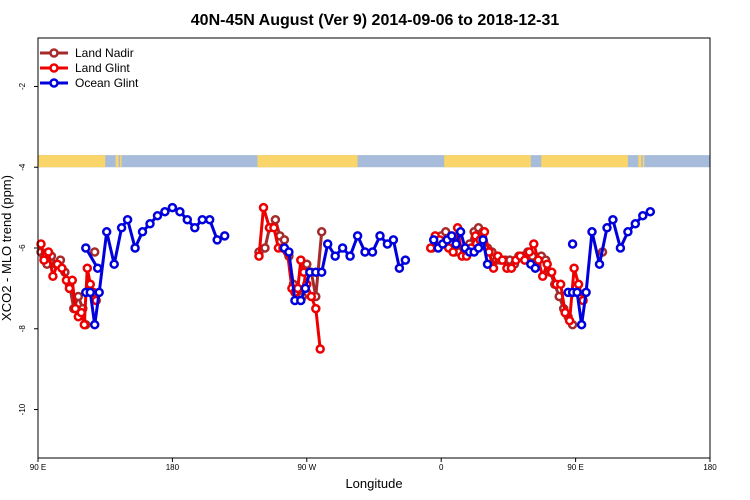  Describe the element at coordinates (441, 467) in the screenshot. I see `x-tick-label: 0` at that location.